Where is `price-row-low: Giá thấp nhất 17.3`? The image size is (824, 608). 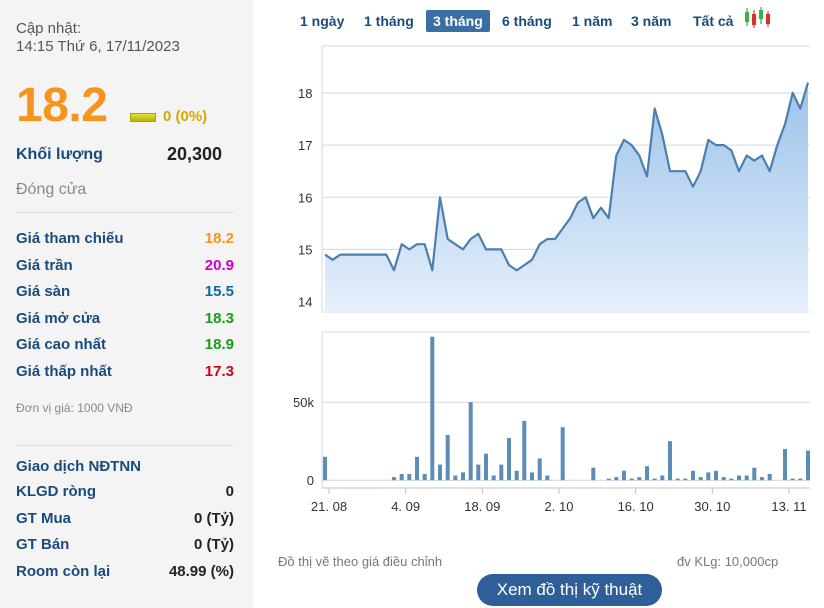
price-row-low: Giá thấp nhất 17.3 is located at coordinates (125, 374).